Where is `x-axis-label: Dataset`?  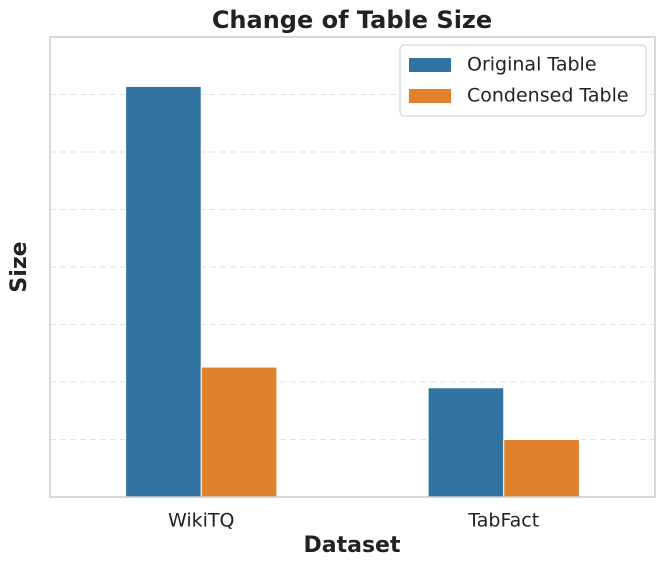
x-axis-label: Dataset is located at coordinates (351, 545).